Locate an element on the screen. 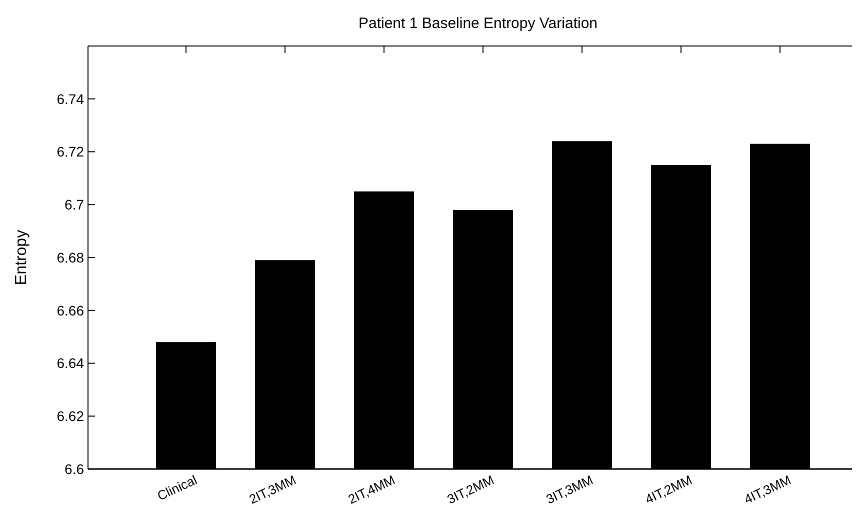 The height and width of the screenshot is (521, 860). y-tick-label: 6.64 is located at coordinates (70, 363).